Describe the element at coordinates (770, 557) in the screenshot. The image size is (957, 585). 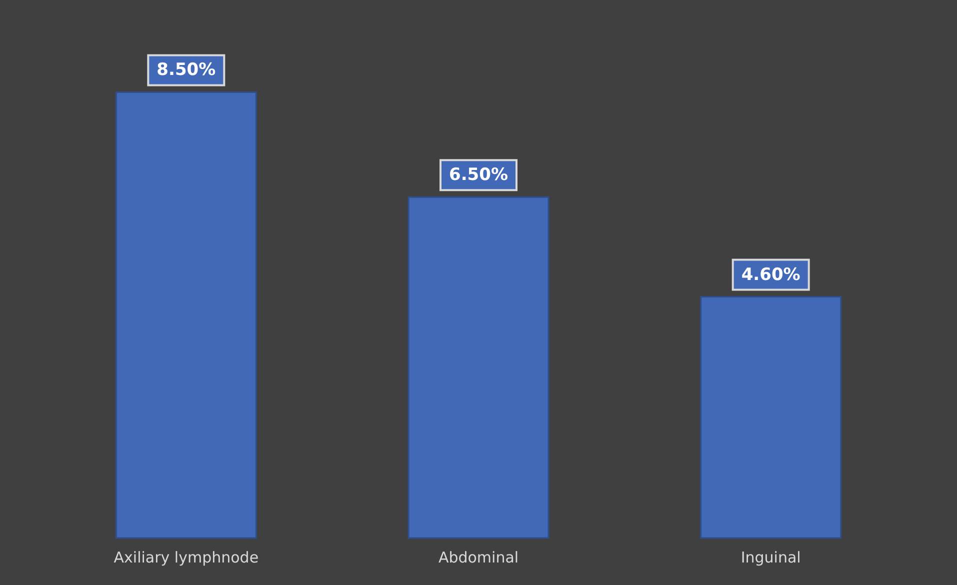
I see `x-tick-label: Inguinal` at that location.